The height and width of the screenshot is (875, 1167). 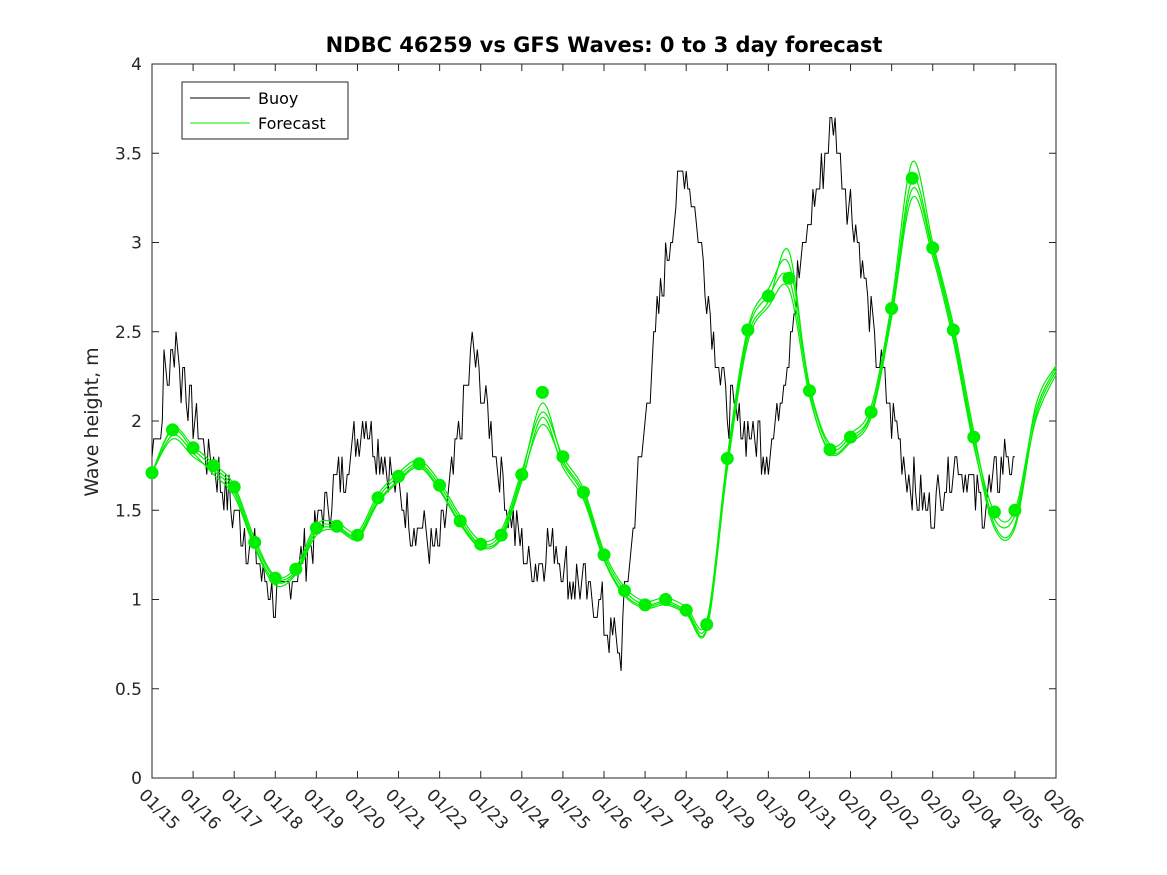 What do you see at coordinates (652, 809) in the screenshot?
I see `x-tick-label: 01/27` at bounding box center [652, 809].